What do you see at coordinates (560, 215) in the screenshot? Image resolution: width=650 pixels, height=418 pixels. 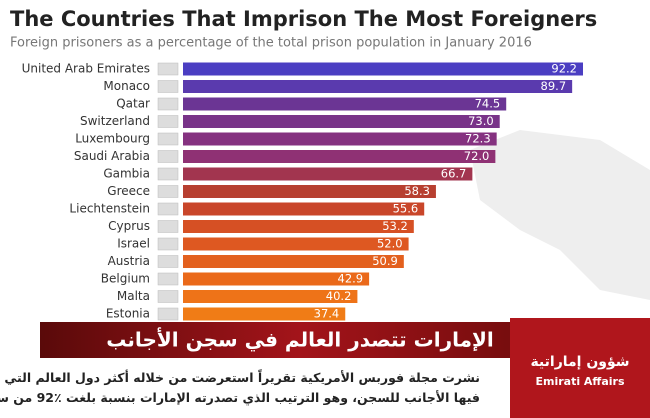 I see `map-silhouette` at bounding box center [560, 215].